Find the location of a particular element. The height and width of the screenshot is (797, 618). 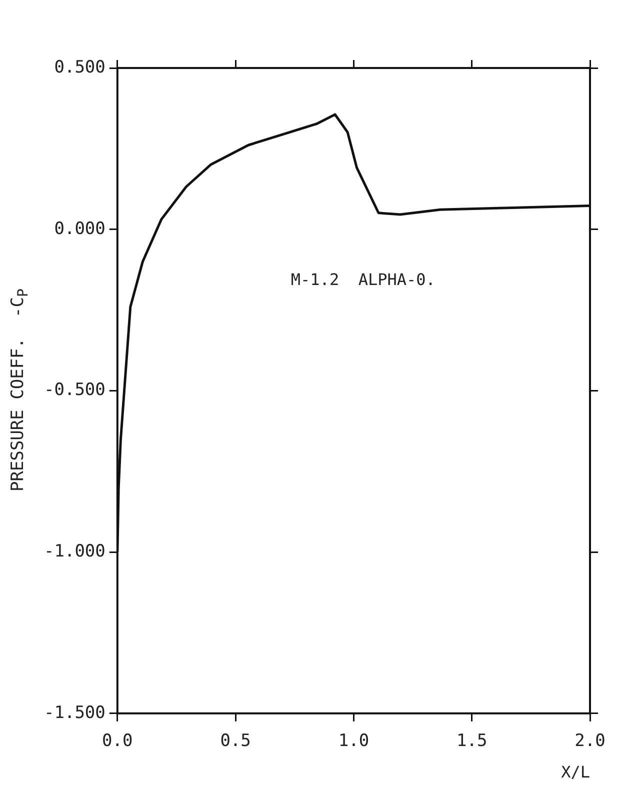

y-tick-label: 0.500 is located at coordinates (80, 67).